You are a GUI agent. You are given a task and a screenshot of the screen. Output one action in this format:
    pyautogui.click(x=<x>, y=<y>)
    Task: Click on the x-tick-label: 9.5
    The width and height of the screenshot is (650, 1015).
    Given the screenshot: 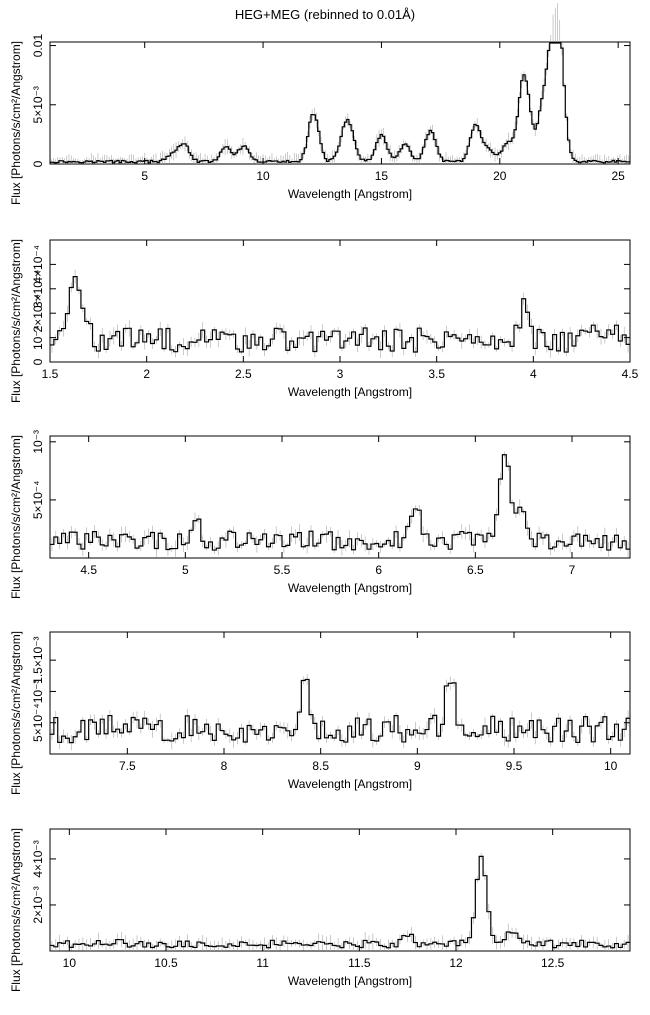 What is the action you would take?
    pyautogui.click(x=514, y=766)
    